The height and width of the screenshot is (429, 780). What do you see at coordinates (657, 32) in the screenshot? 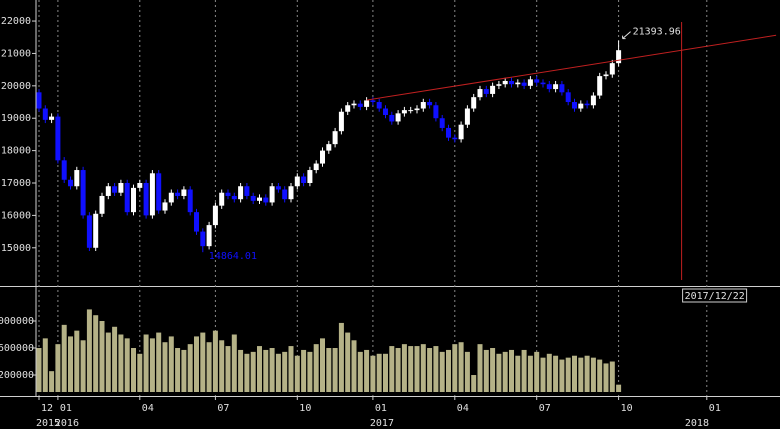
I see `high-label: 21393.96` at bounding box center [657, 32].